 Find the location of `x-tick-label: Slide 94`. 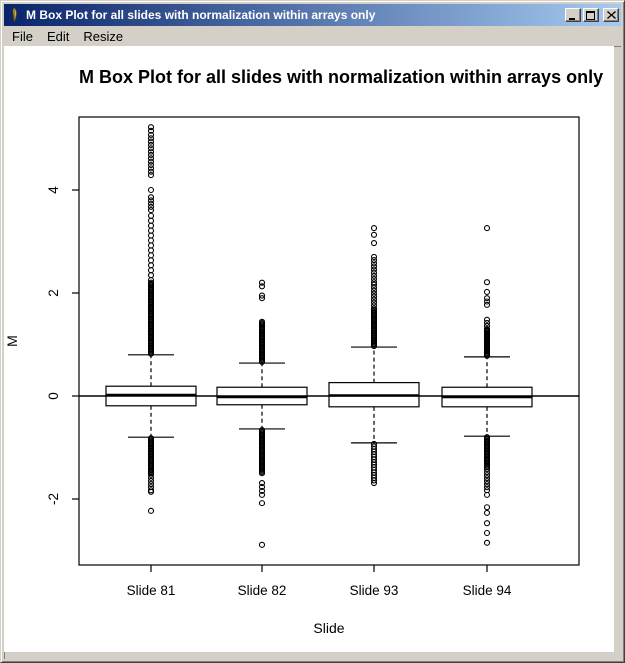

x-tick-label: Slide 94 is located at coordinates (487, 590).